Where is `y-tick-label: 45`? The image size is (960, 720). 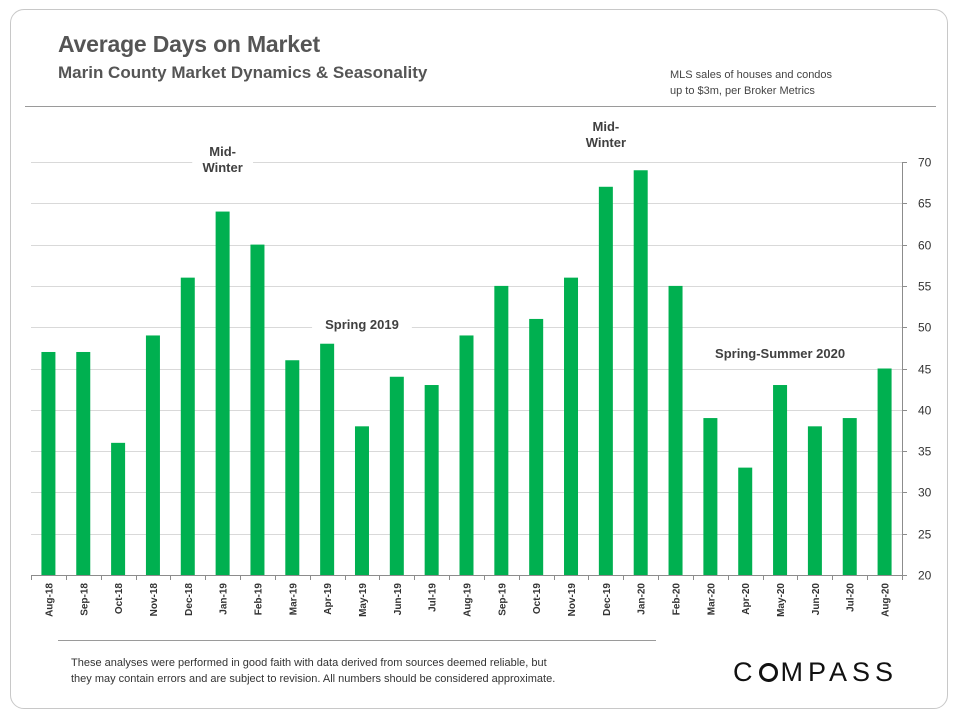
y-tick-label: 45 is located at coordinates (925, 370).